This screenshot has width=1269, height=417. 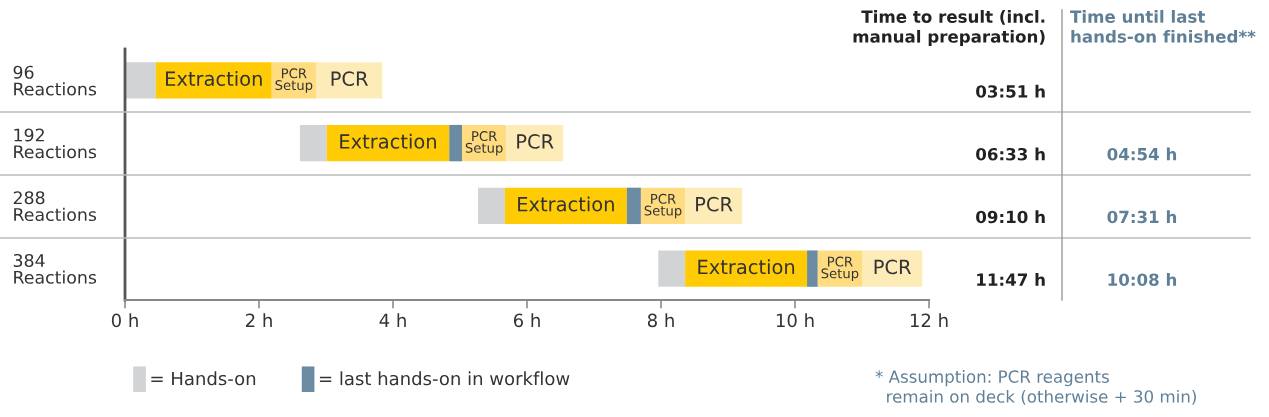 I want to click on x-tick-label: 6 h, so click(x=526, y=320).